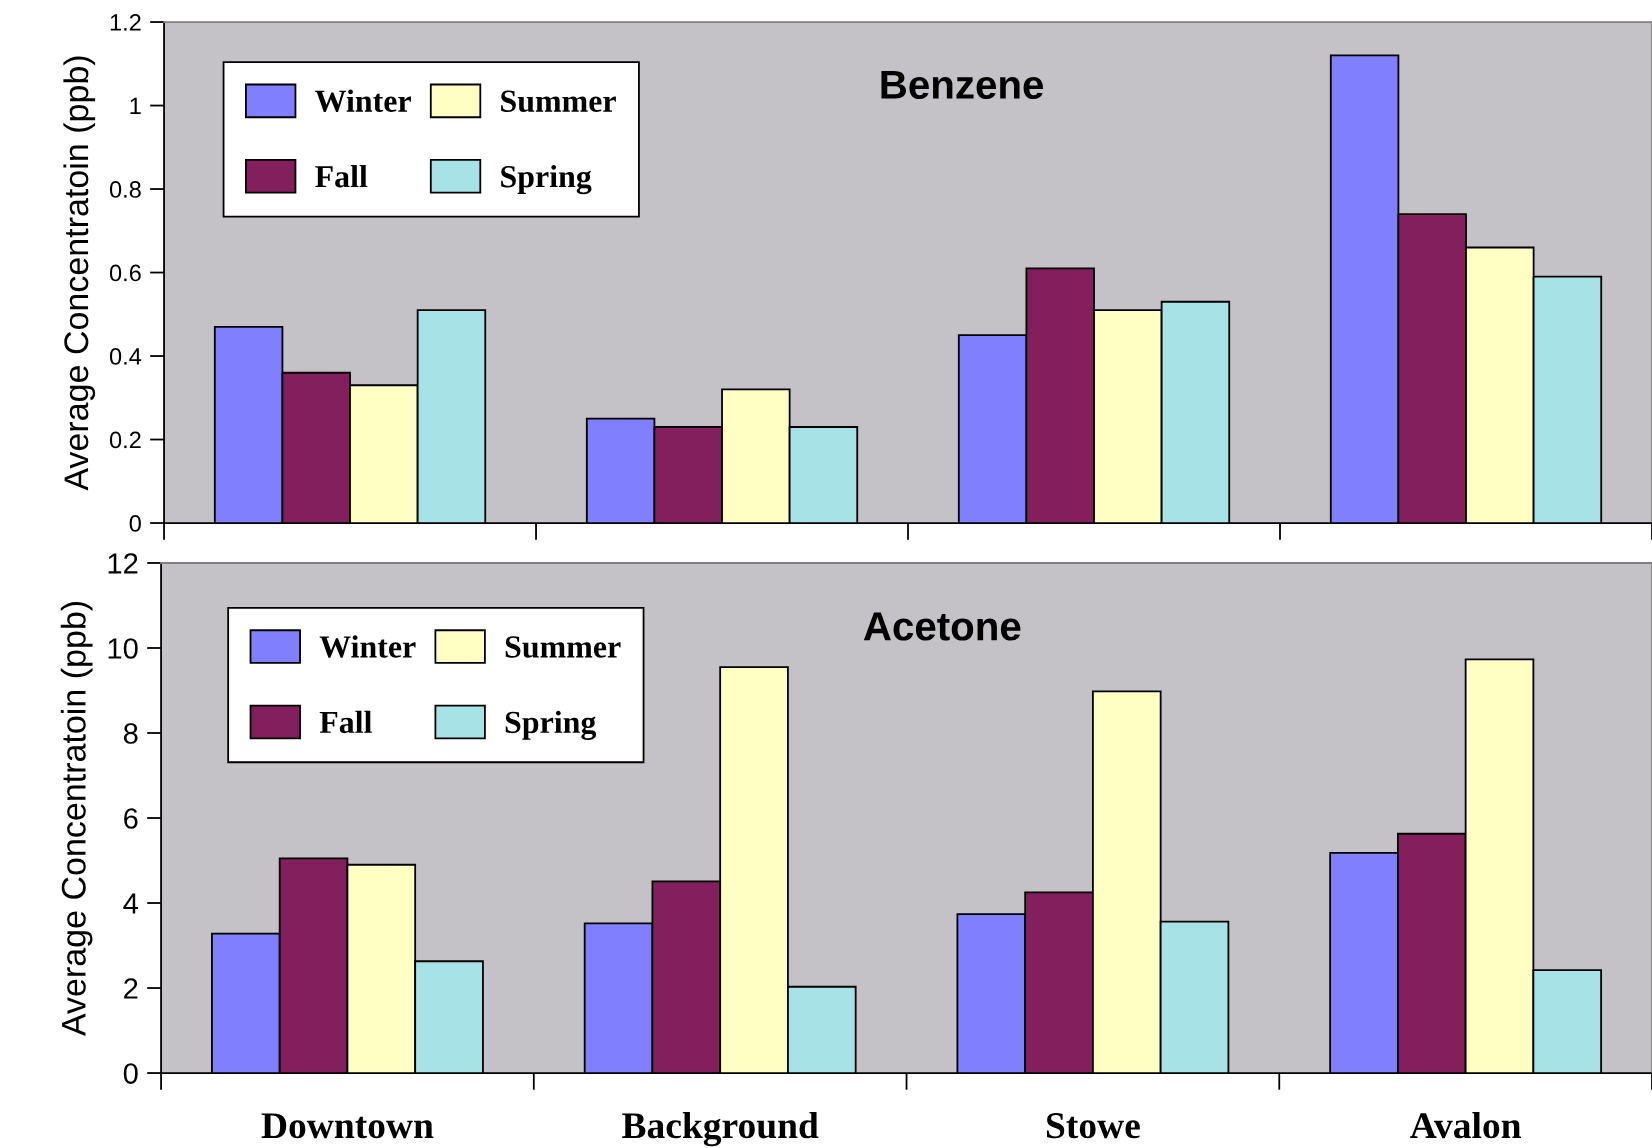 This screenshot has height=1148, width=1652. What do you see at coordinates (347, 1126) in the screenshot?
I see `x-tick-label: Downtown` at bounding box center [347, 1126].